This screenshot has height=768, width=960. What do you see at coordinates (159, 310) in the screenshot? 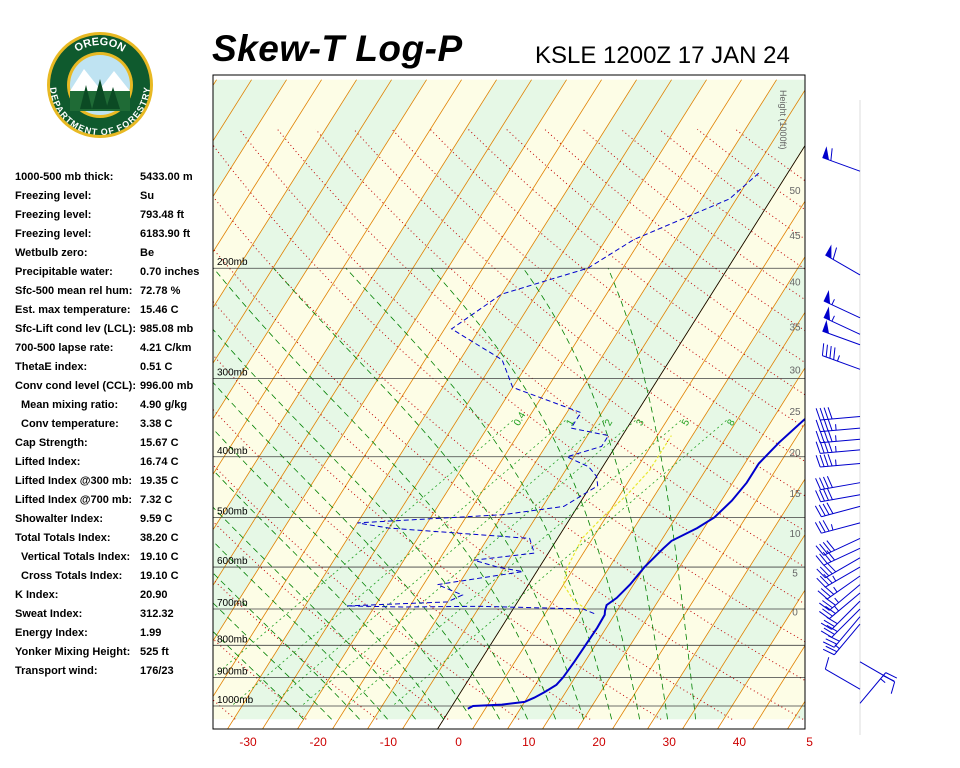
I see `index-value: 15.46 C` at bounding box center [159, 310].